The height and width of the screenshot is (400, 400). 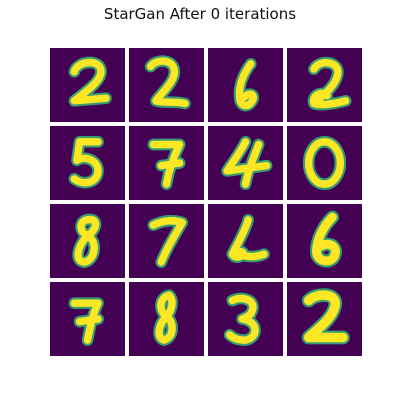 I want to click on digit-0-image, so click(x=324, y=163).